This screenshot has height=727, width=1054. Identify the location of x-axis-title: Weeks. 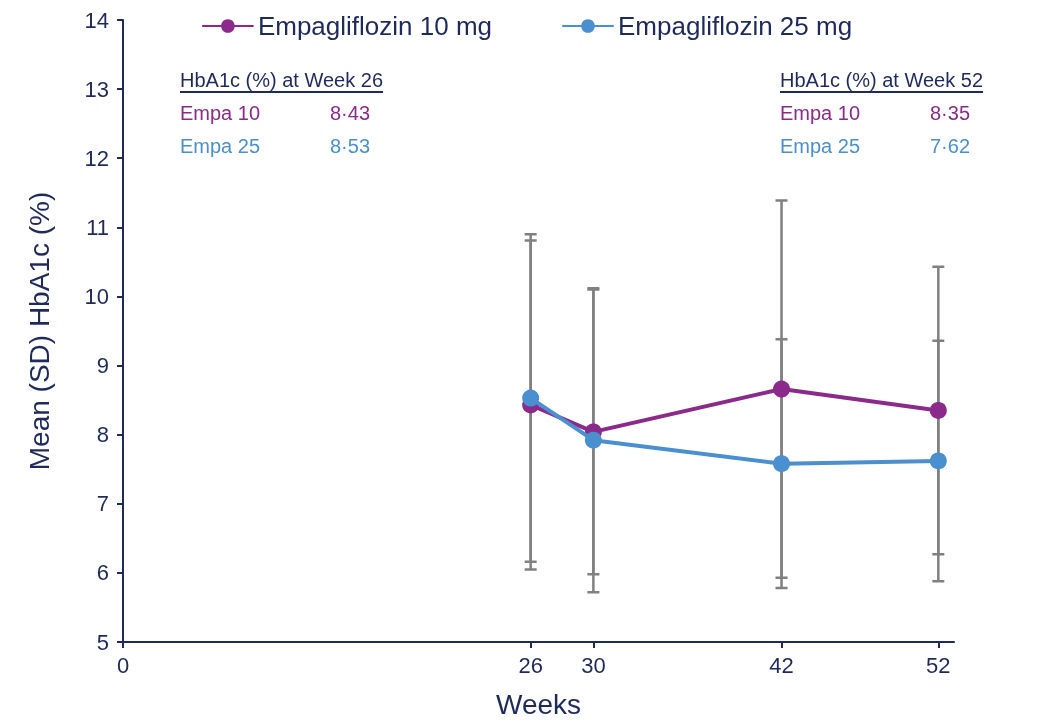
(538, 704).